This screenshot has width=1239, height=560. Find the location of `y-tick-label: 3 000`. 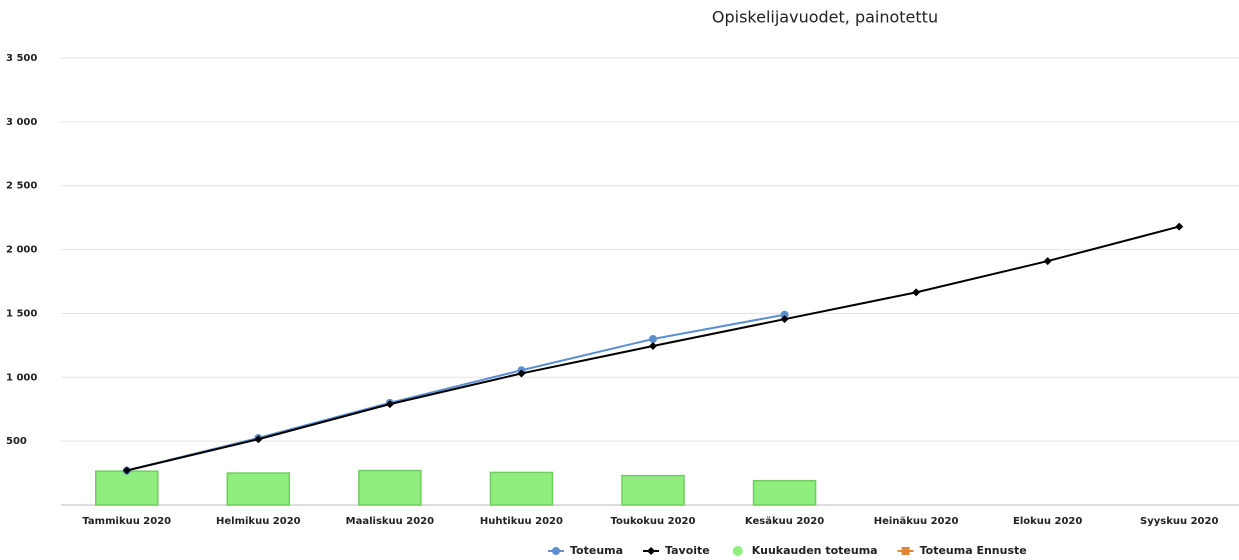

y-tick-label: 3 000 is located at coordinates (21, 122).